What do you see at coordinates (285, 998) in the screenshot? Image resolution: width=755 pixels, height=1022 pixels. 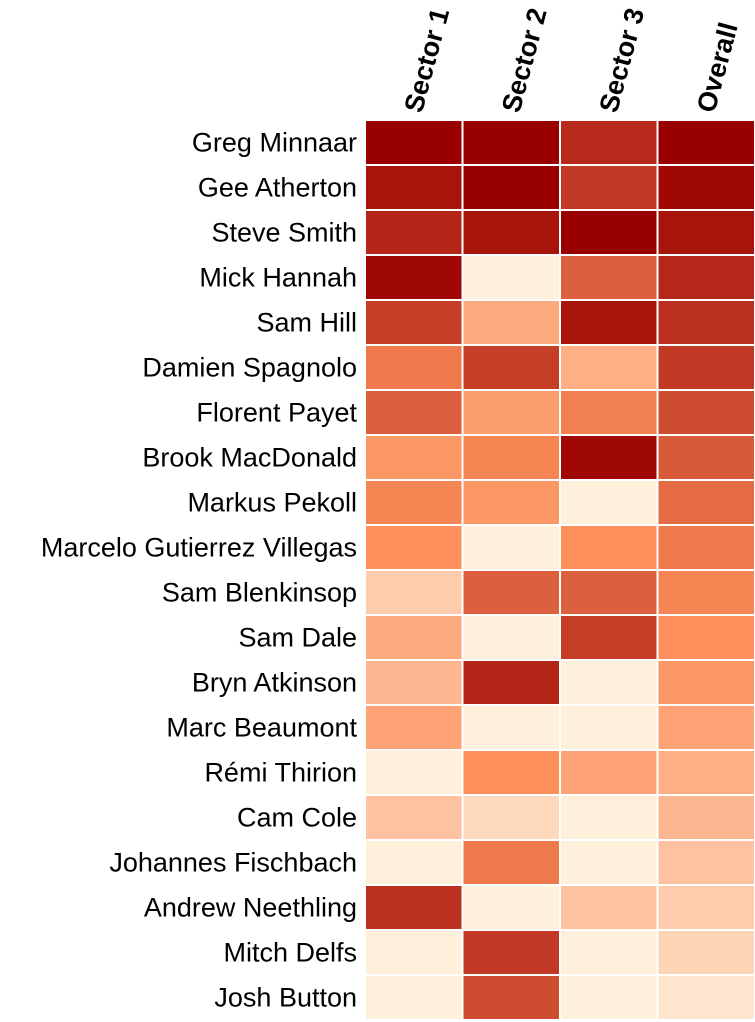 I see `row-label: Josh Button` at bounding box center [285, 998].